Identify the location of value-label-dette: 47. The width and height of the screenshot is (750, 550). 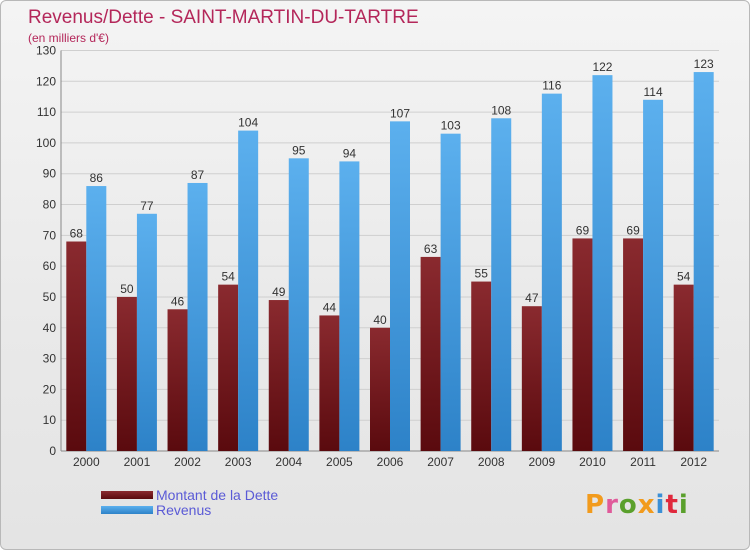
(532, 298).